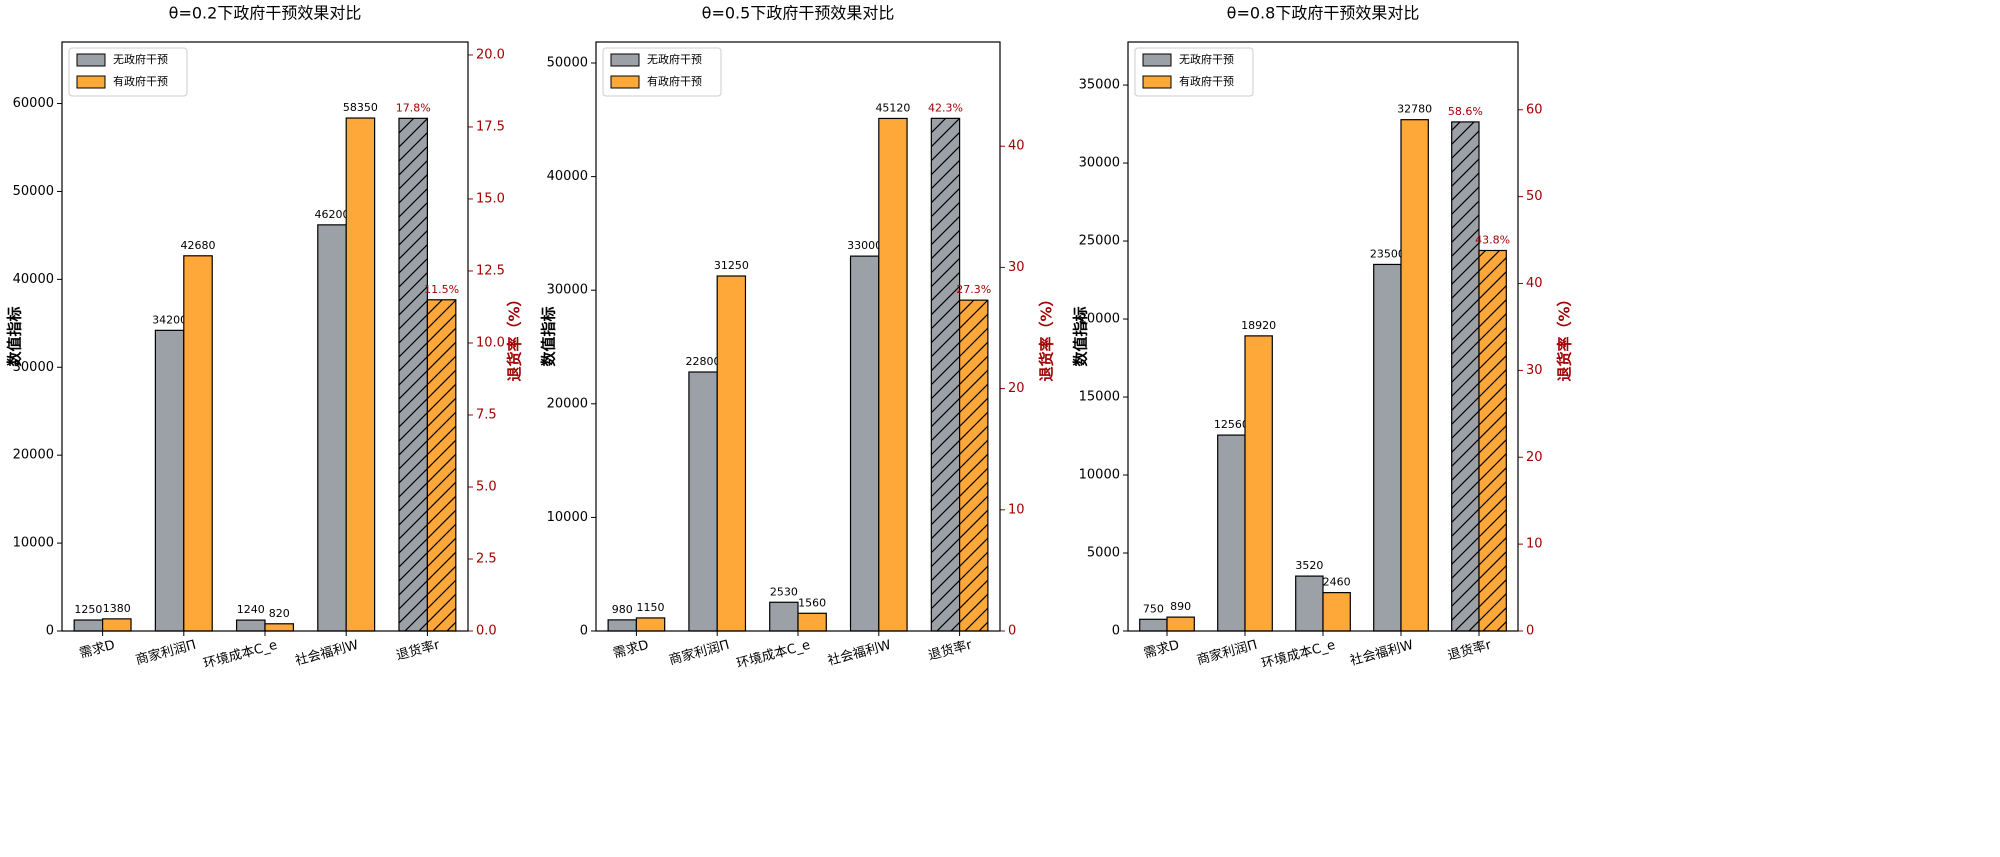  Describe the element at coordinates (1534, 283) in the screenshot. I see `y2-tick-label: 40` at that location.